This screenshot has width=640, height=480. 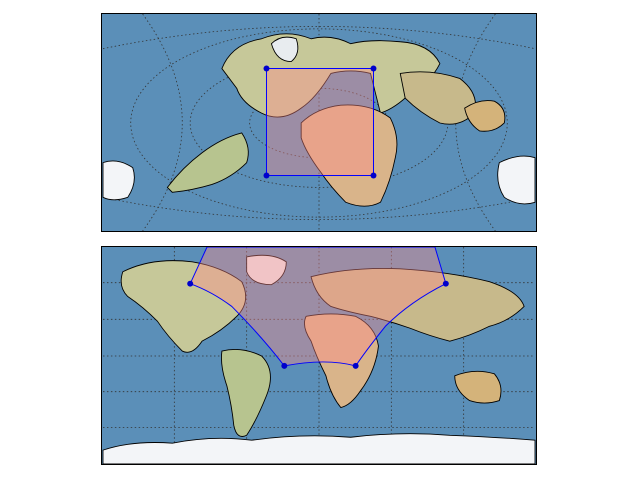 I want to click on land-antarctica-west, so click(x=118, y=180).